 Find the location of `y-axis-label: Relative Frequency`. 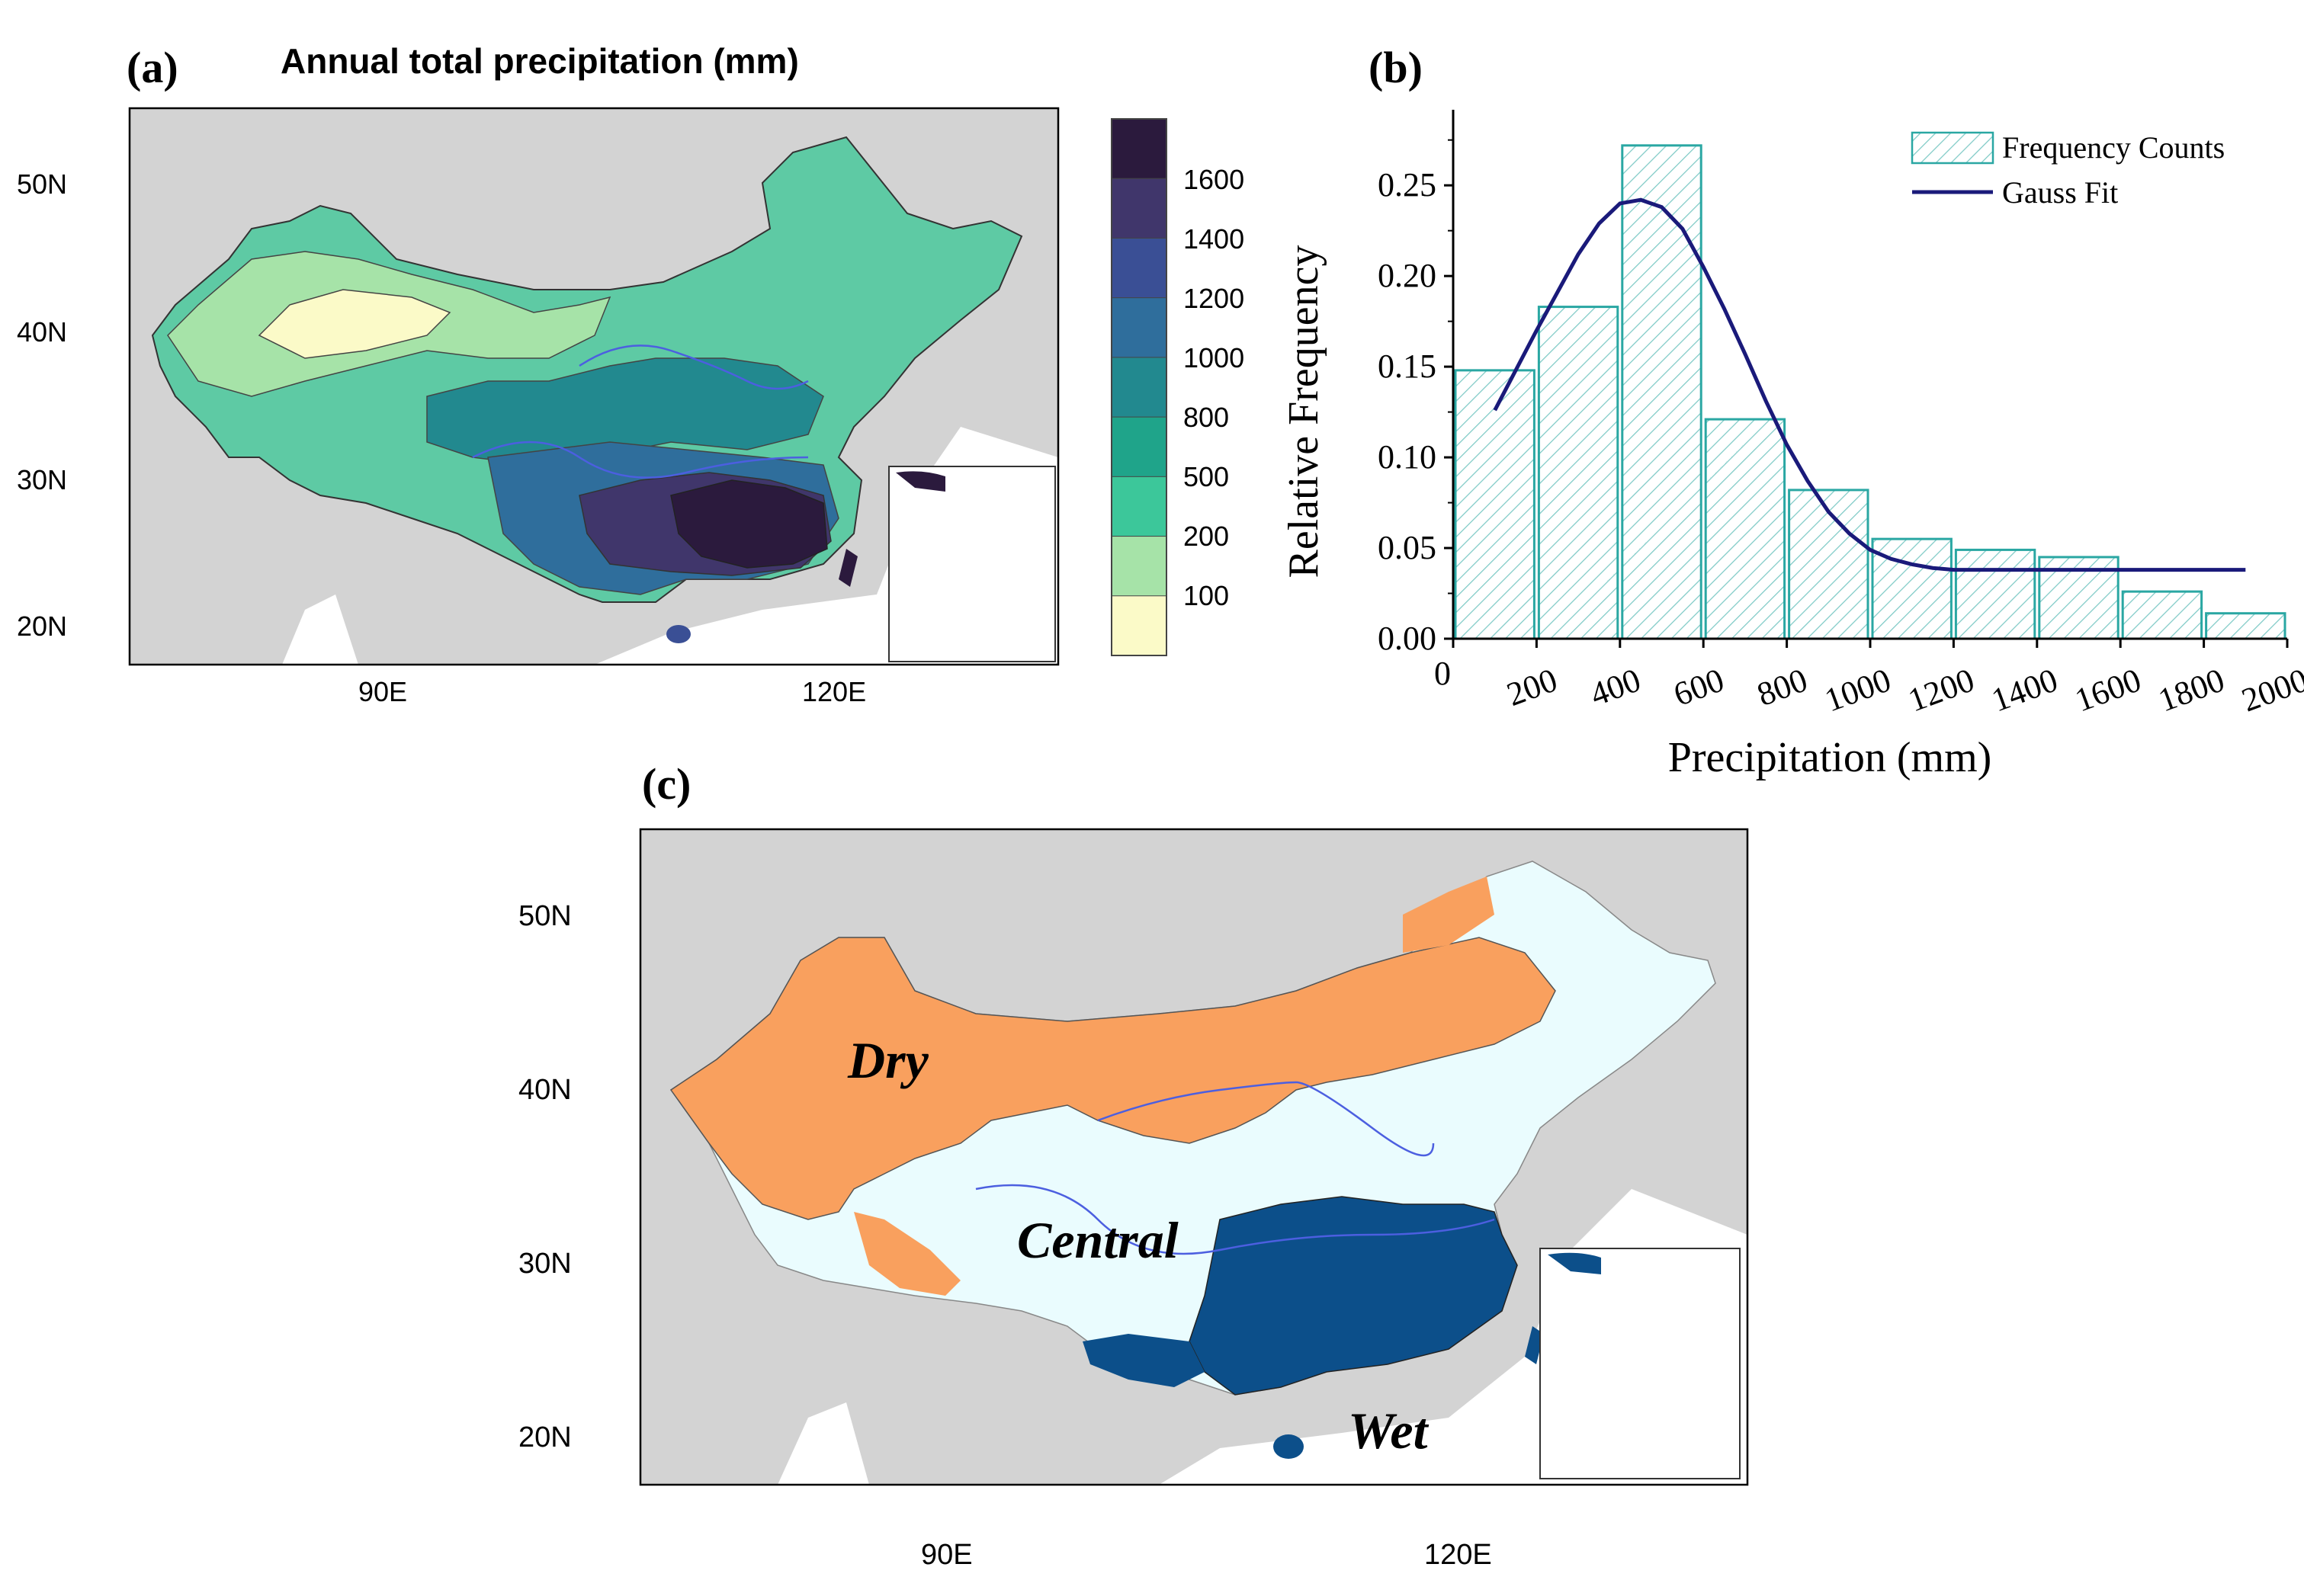

y-axis-label: Relative Frequency is located at coordinates (1303, 411).